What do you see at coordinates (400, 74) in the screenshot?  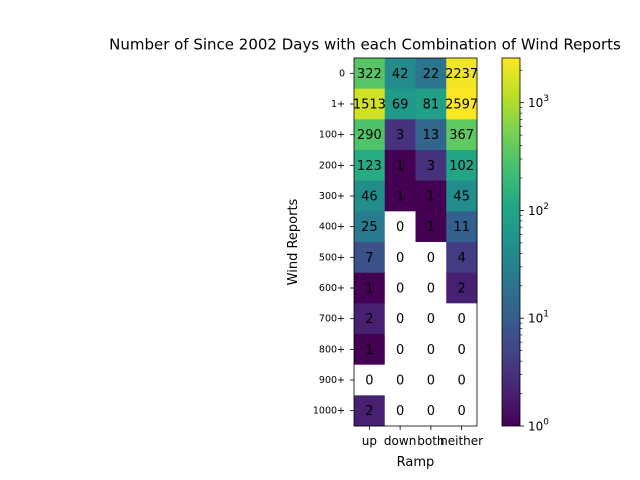 I see `cell-value-label: 42` at bounding box center [400, 74].